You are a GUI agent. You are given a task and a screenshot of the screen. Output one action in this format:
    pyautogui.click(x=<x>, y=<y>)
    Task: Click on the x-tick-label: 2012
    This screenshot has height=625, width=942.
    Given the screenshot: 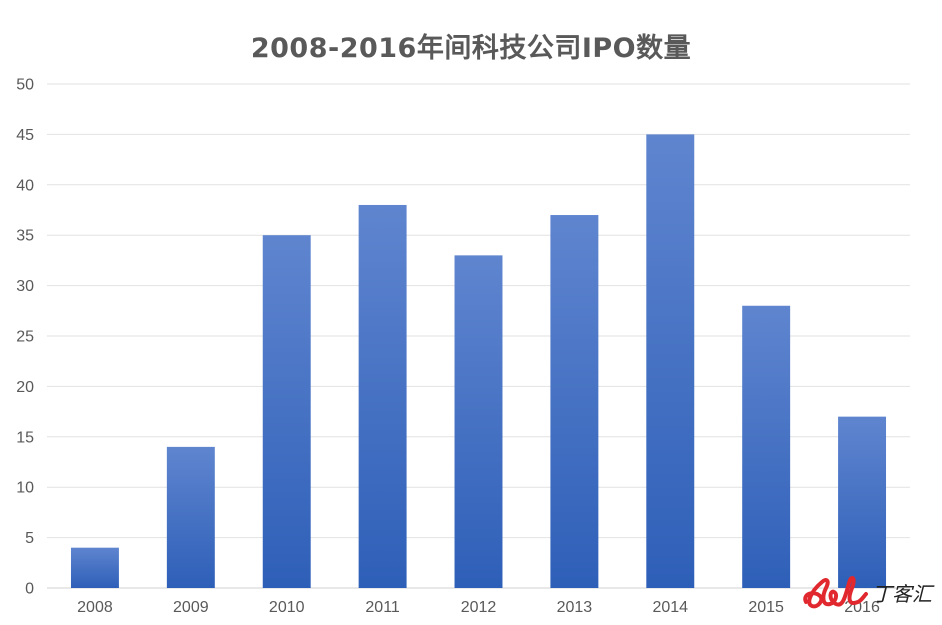 What is the action you would take?
    pyautogui.click(x=479, y=607)
    